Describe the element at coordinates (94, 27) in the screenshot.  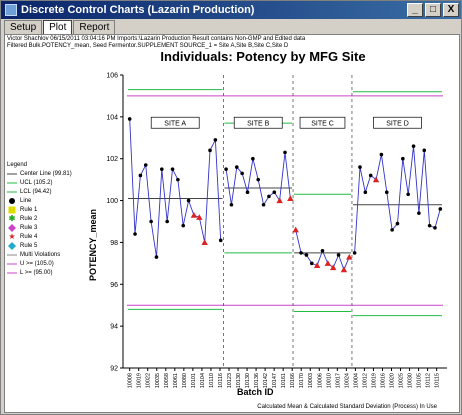
I see `tab-report: Report` at that location.